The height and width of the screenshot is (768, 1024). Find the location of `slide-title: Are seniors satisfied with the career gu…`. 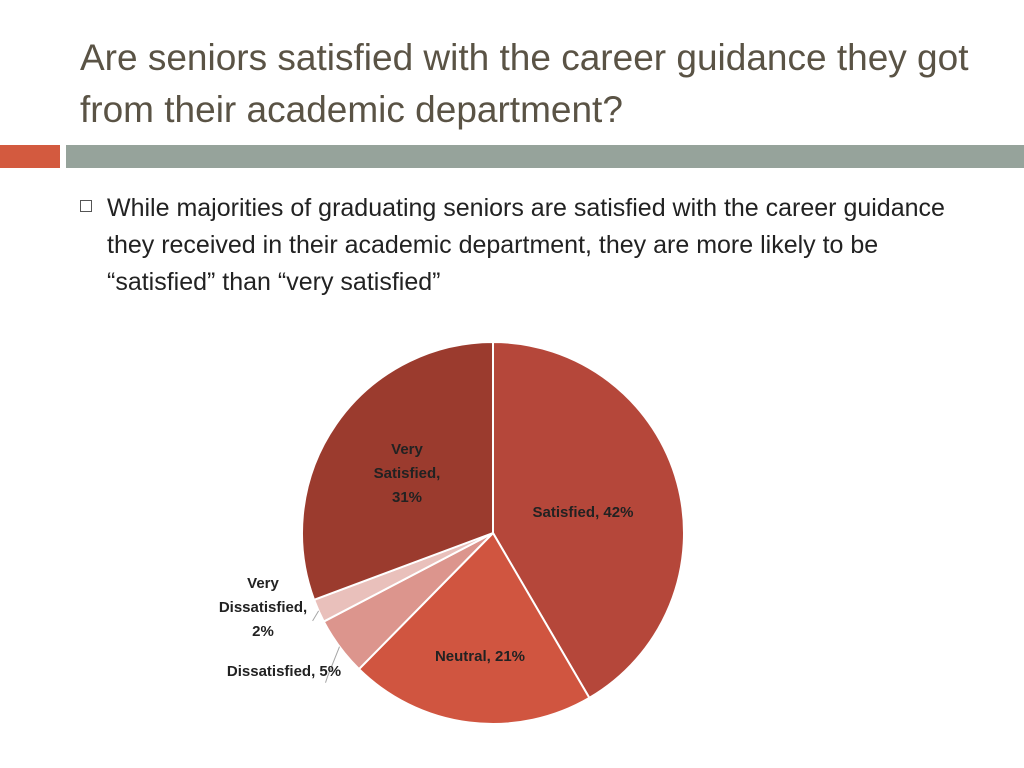

slide-title: Are seniors satisfied with the career gu… is located at coordinates (524, 83).